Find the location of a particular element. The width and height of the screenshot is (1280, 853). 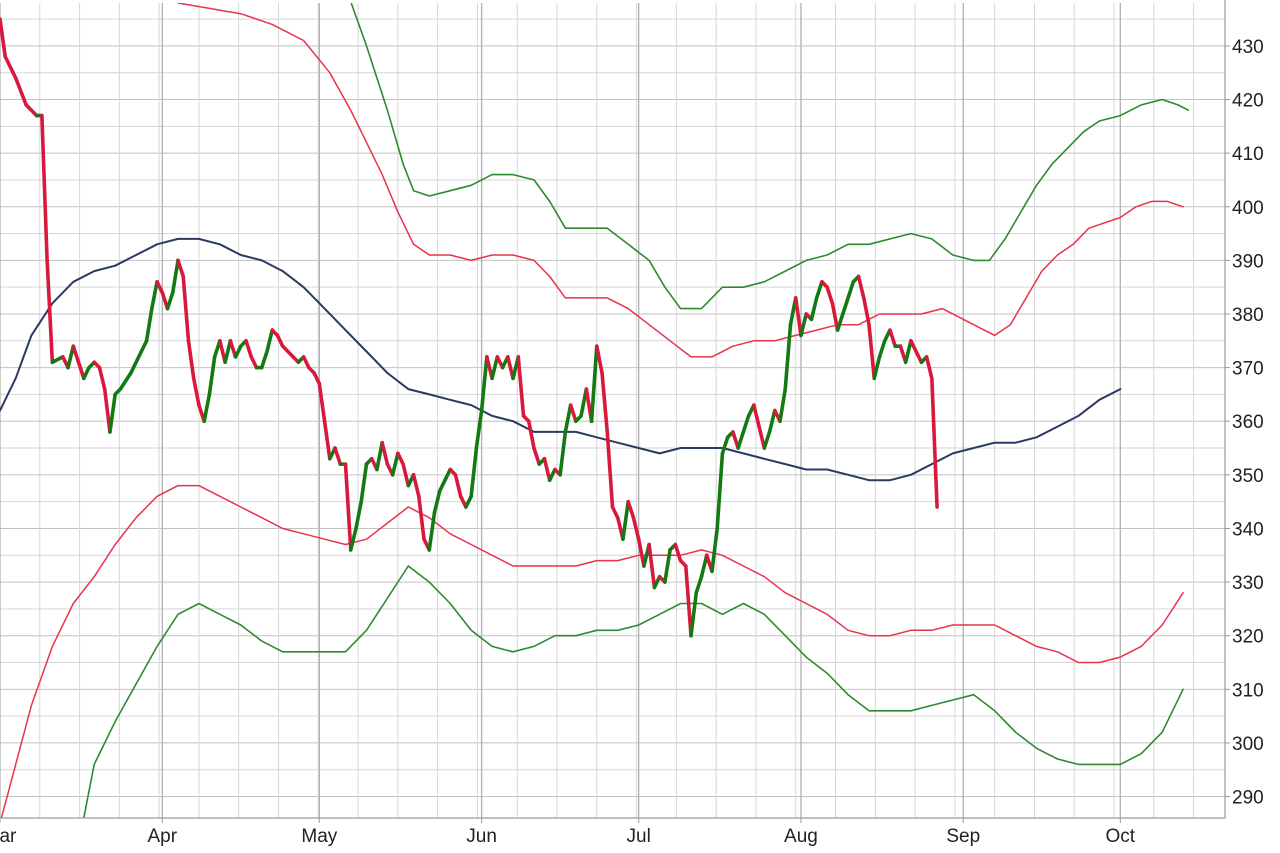

x-tick-label: Mar is located at coordinates (8, 836).